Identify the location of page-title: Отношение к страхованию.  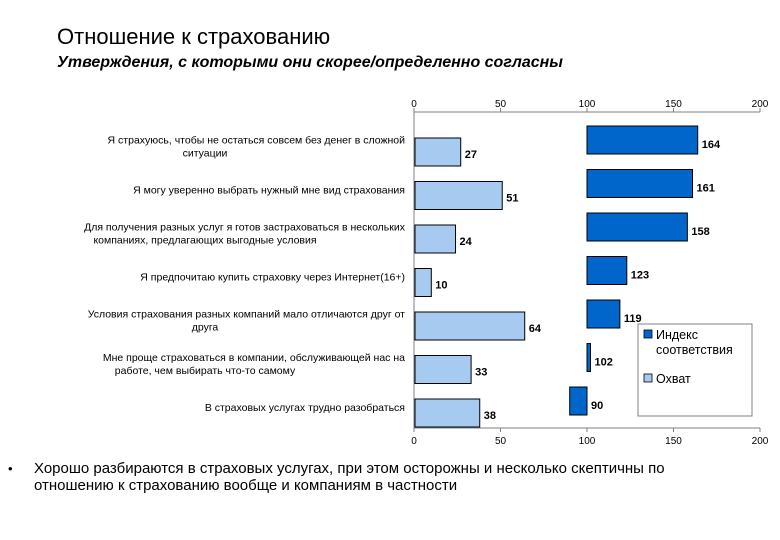
(194, 36).